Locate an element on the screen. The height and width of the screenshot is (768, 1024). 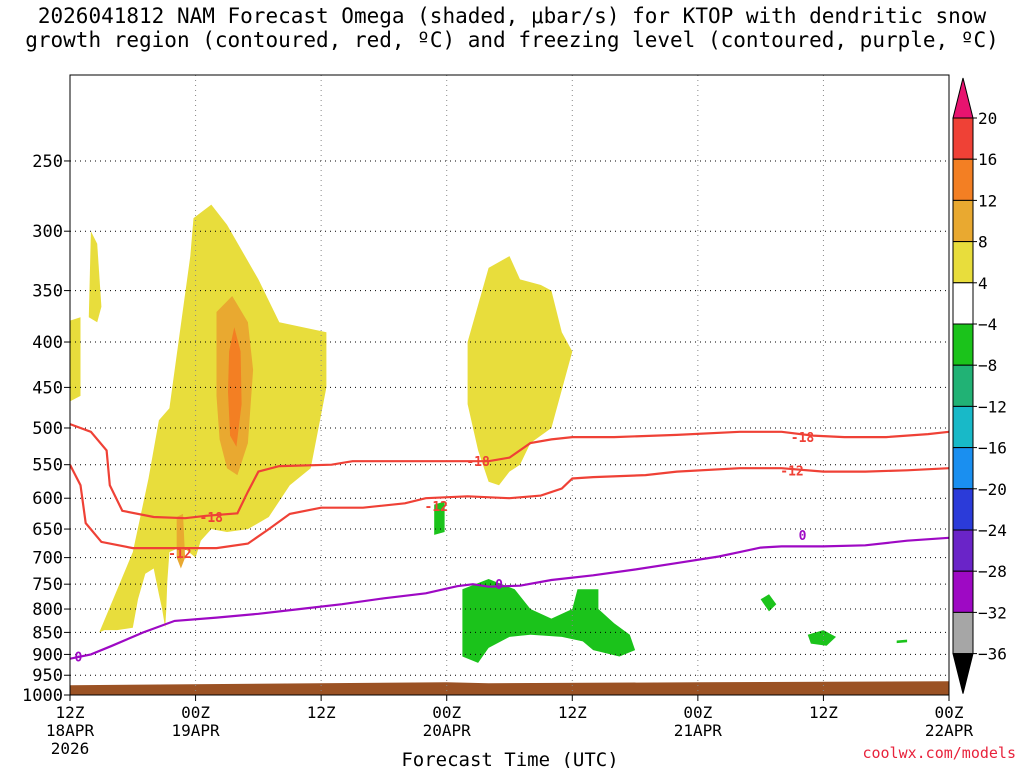
colorbar-label-1: 16 is located at coordinates (987, 159).